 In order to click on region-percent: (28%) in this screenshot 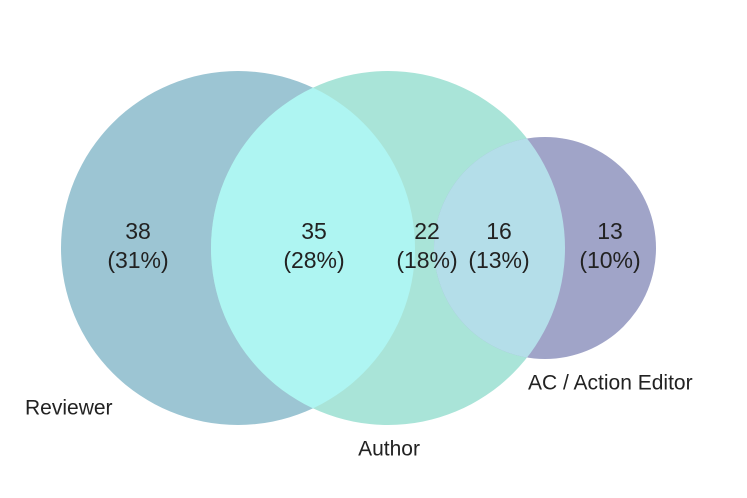, I will do `click(313, 260)`.